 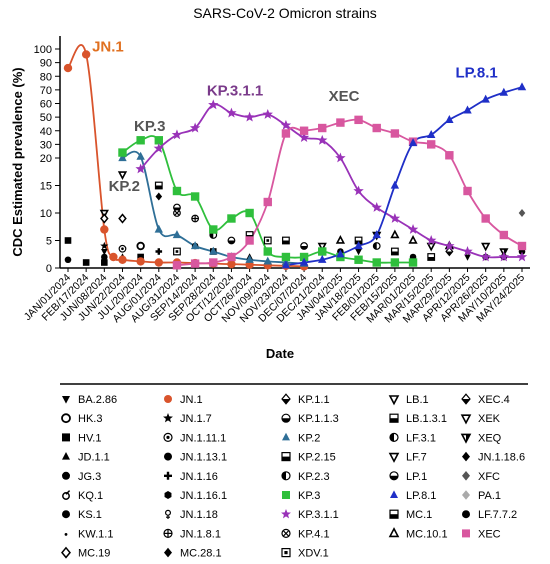 I want to click on legend-label: KP.1.1, so click(x=314, y=400).